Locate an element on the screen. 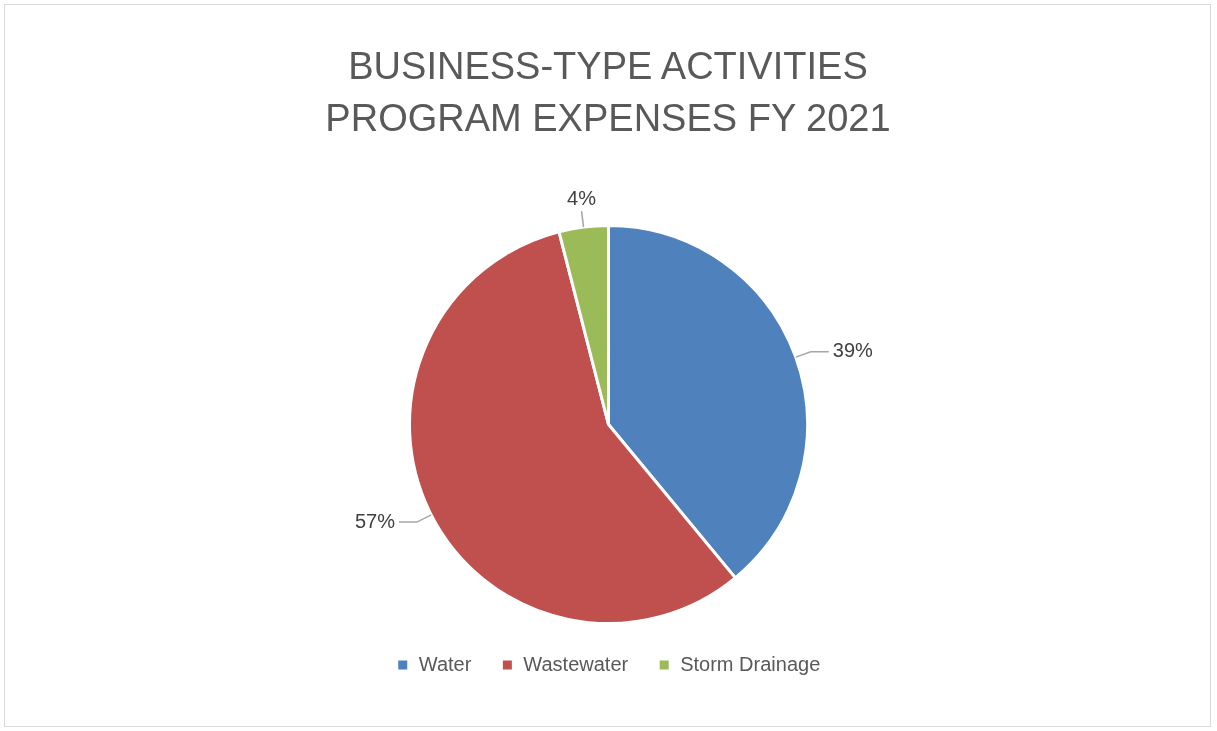 This screenshot has width=1217, height=731. data-label: 4% is located at coordinates (582, 197).